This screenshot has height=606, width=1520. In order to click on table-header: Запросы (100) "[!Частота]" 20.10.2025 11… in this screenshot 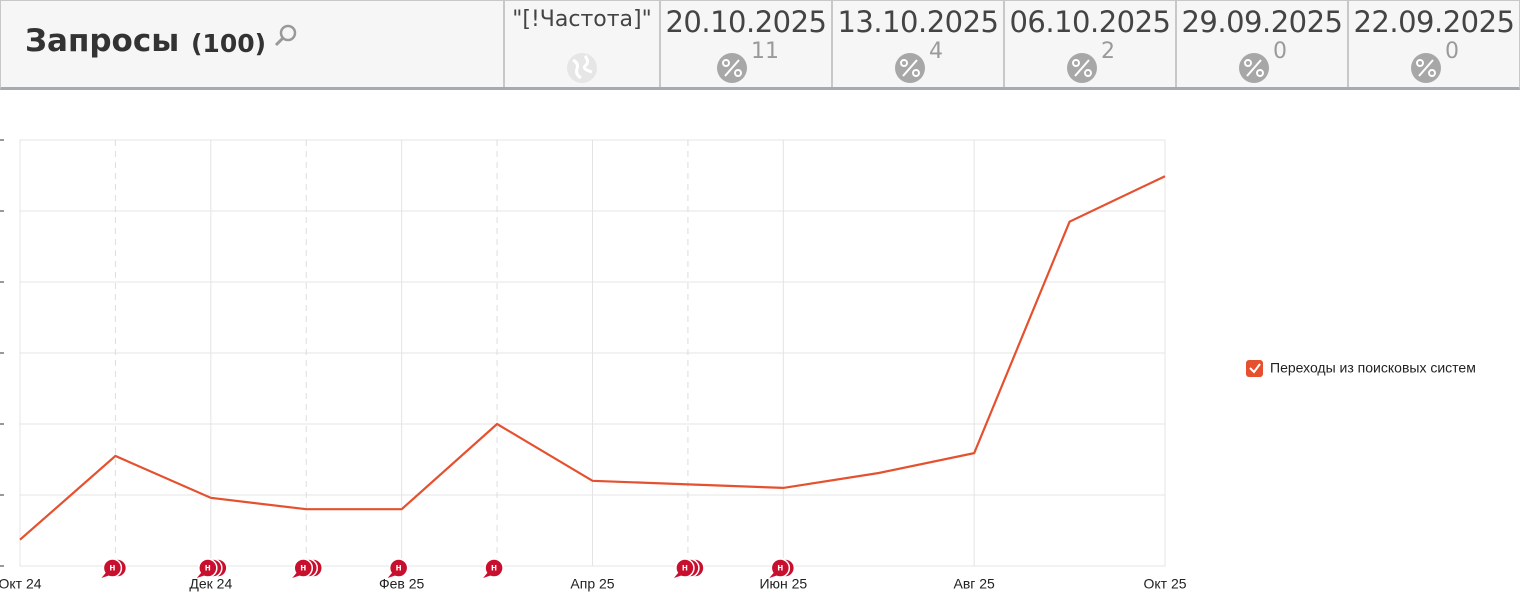, I will do `click(760, 45)`.